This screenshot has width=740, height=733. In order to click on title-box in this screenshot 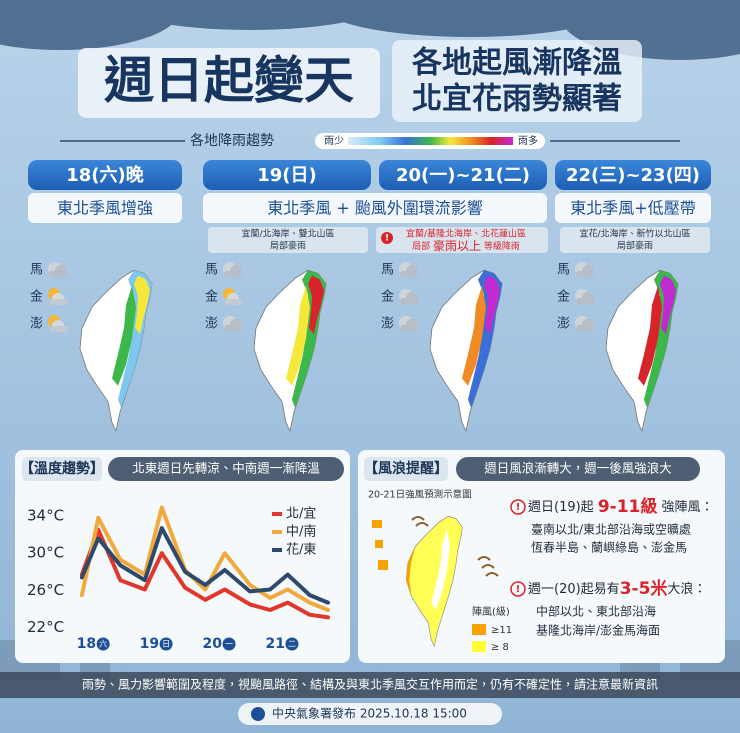, I will do `click(229, 83)`.